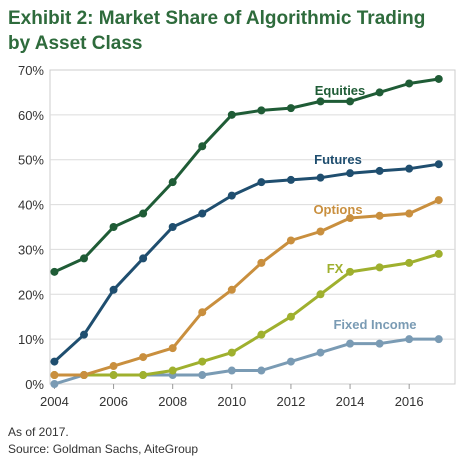 The height and width of the screenshot is (464, 474). I want to click on y-tick-label: 30%, so click(31, 249).